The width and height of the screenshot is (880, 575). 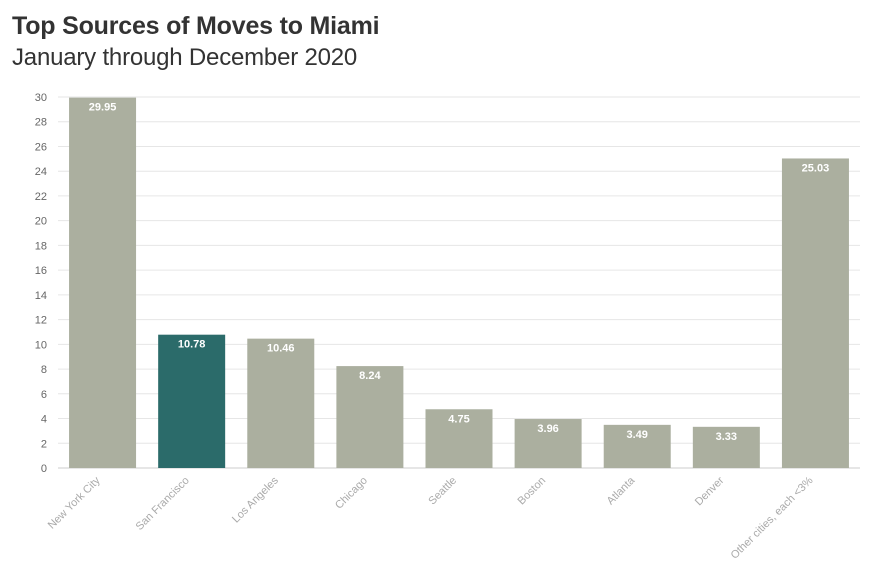 What do you see at coordinates (44, 469) in the screenshot?
I see `y-tick-label: 0` at bounding box center [44, 469].